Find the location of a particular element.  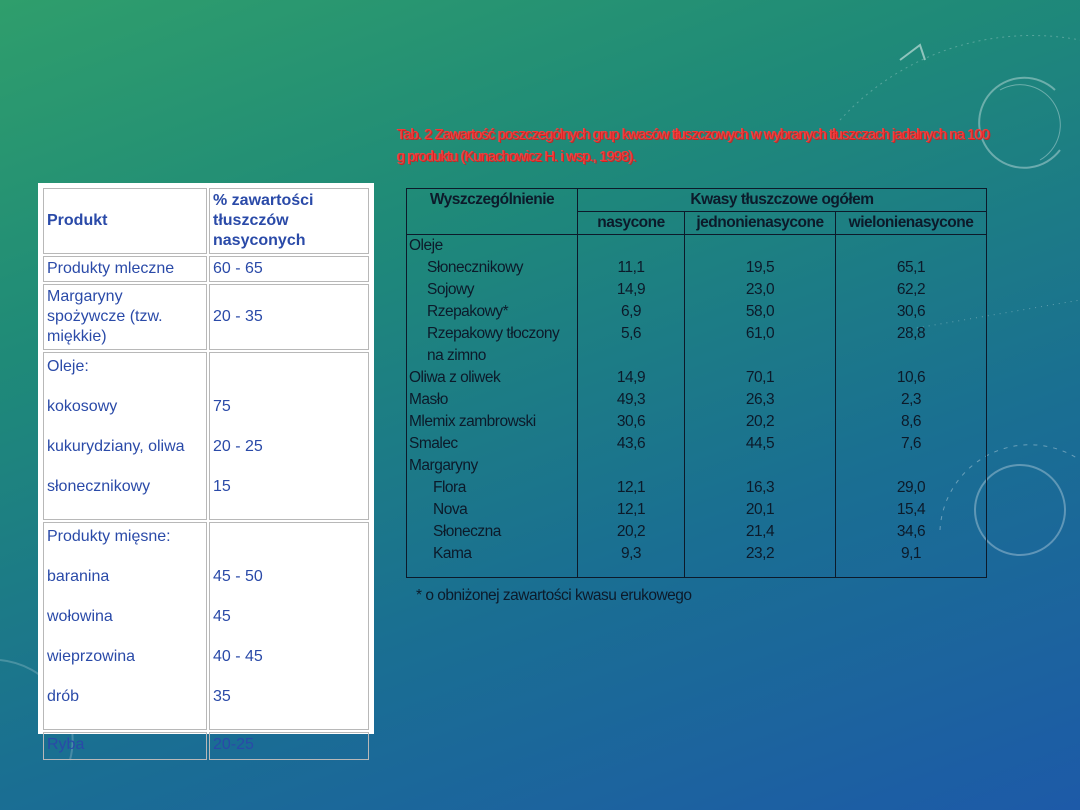

row-label: Oleje is located at coordinates (426, 245).